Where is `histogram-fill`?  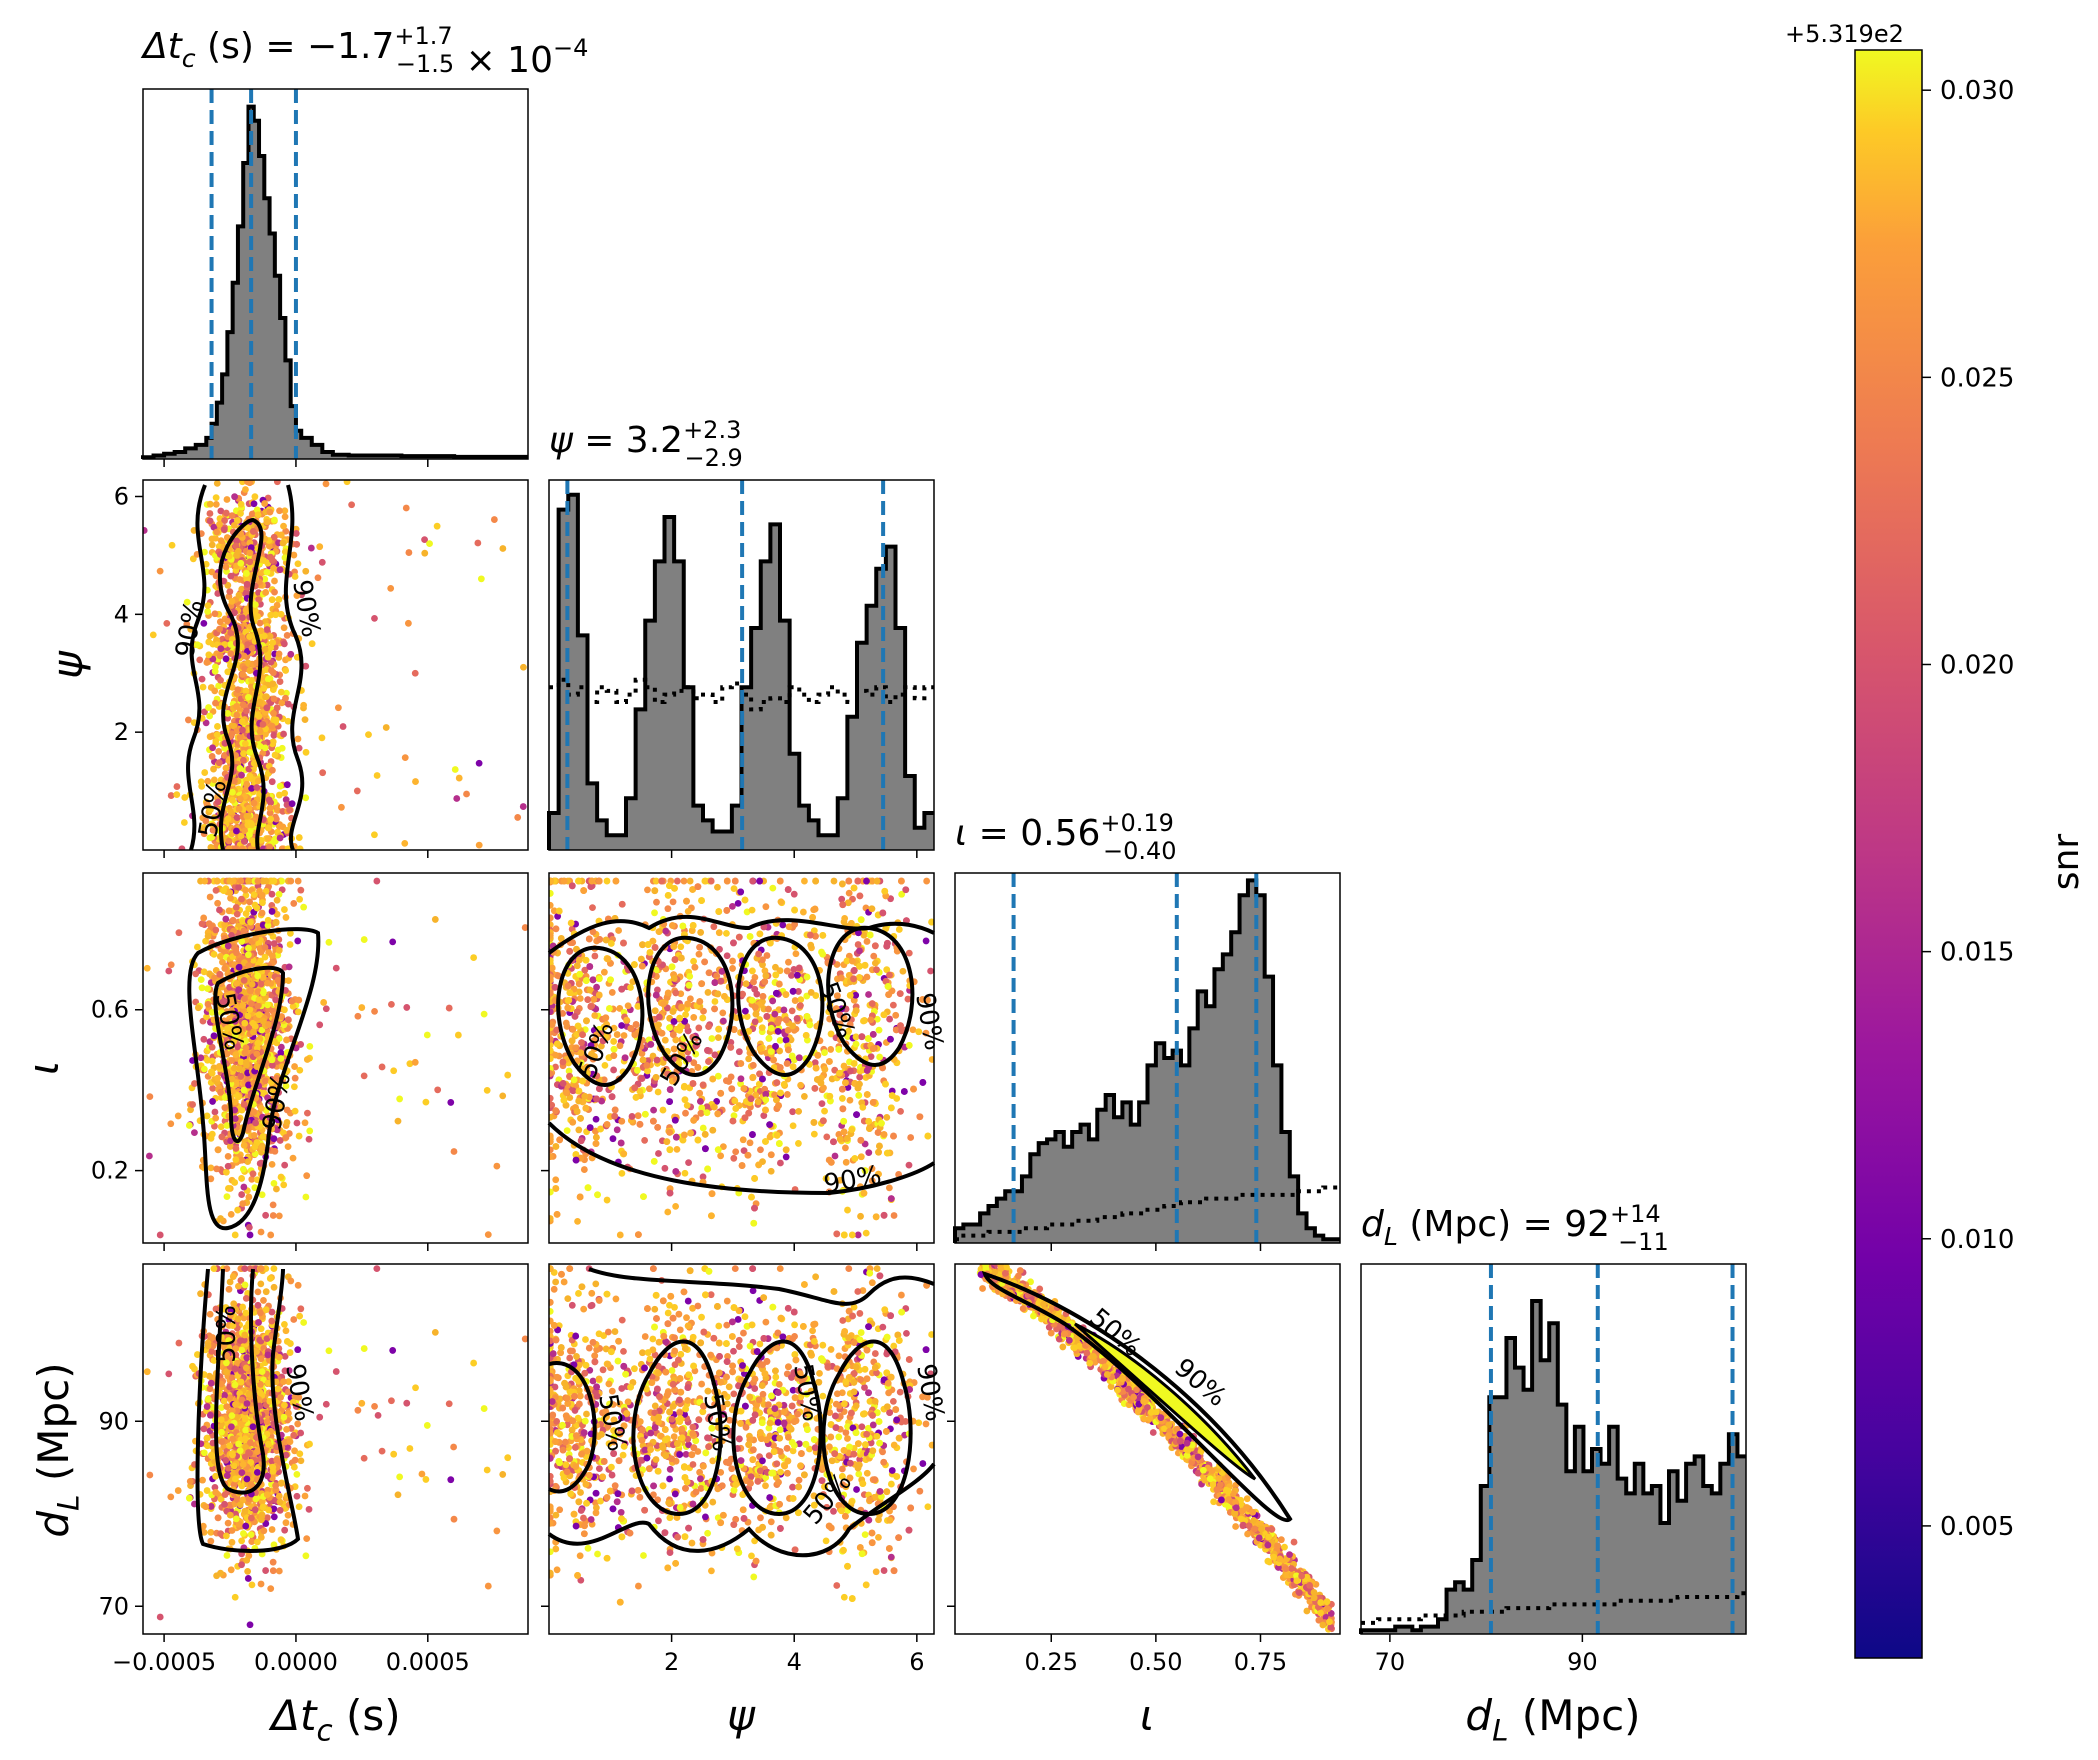 histogram-fill is located at coordinates (1553, 1467).